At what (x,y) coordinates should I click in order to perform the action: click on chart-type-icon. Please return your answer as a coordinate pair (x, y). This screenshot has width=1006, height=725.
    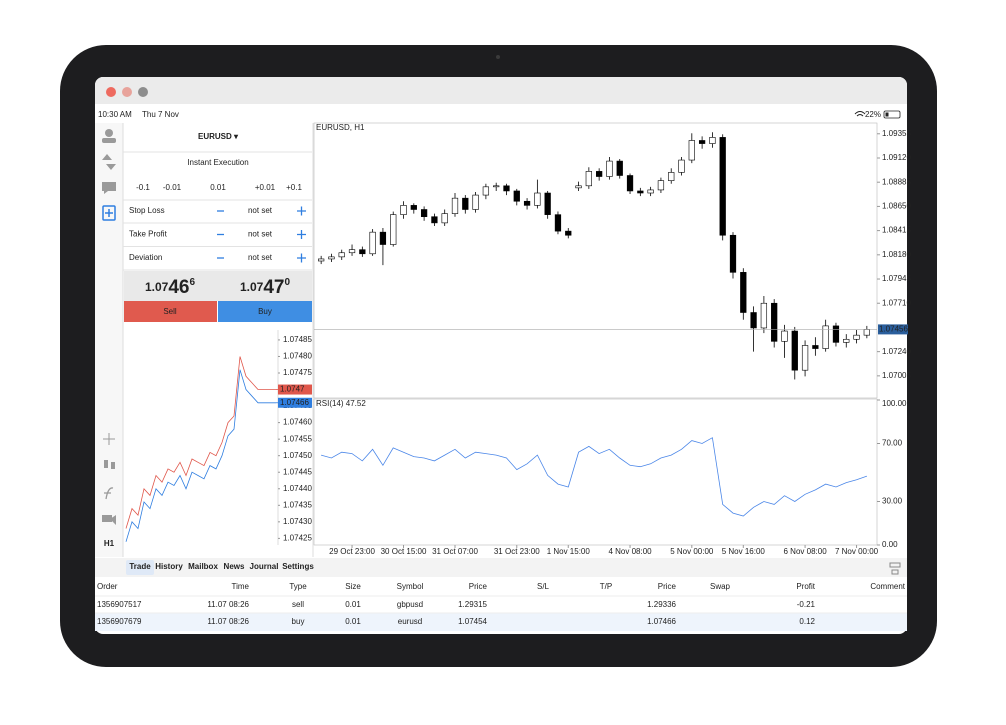
    Looking at the image, I should click on (106, 464).